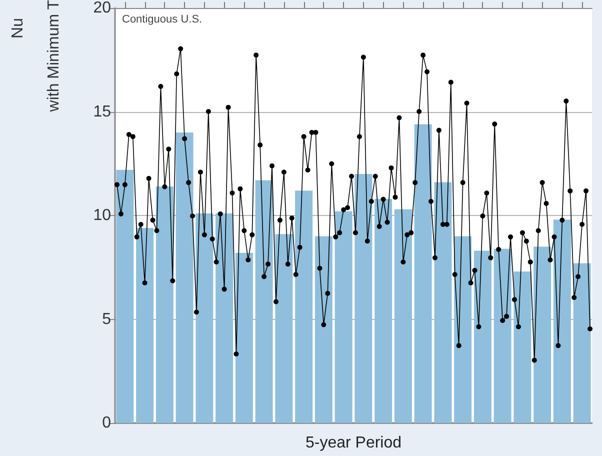  What do you see at coordinates (102, 111) in the screenshot?
I see `y-tick-label: 15` at bounding box center [102, 111].